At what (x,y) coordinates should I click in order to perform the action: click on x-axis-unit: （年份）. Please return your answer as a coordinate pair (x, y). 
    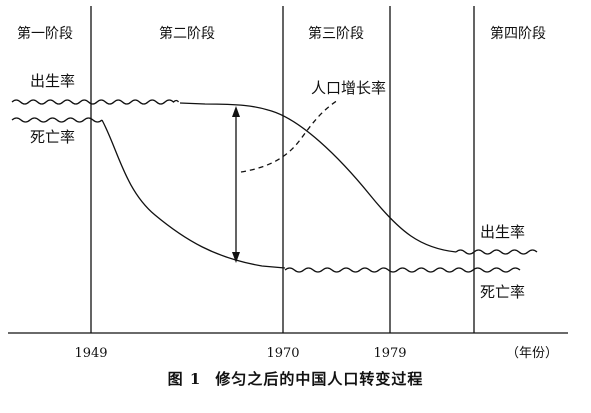
    Looking at the image, I should click on (532, 353).